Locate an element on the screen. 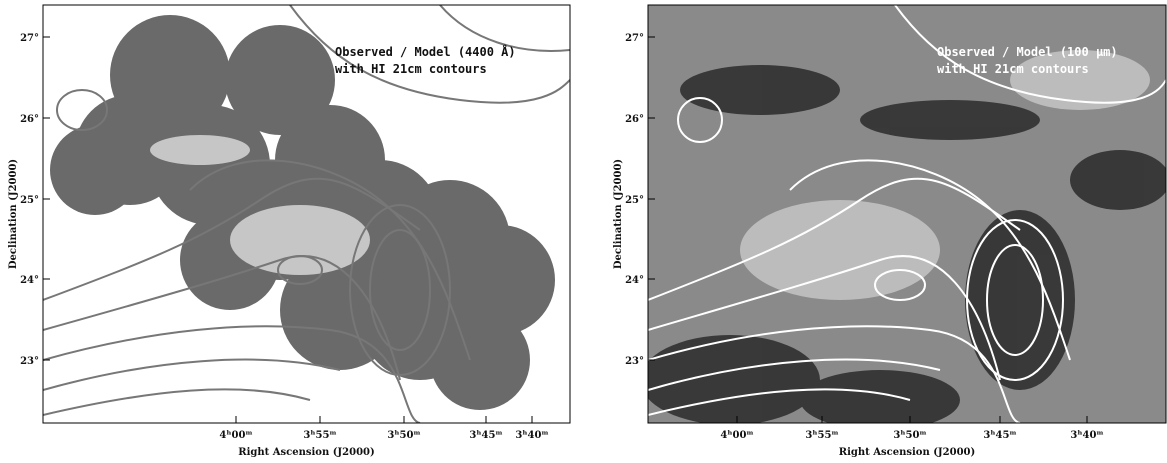  annotation: Observed / Model (100 μm) is located at coordinates (1027, 52).